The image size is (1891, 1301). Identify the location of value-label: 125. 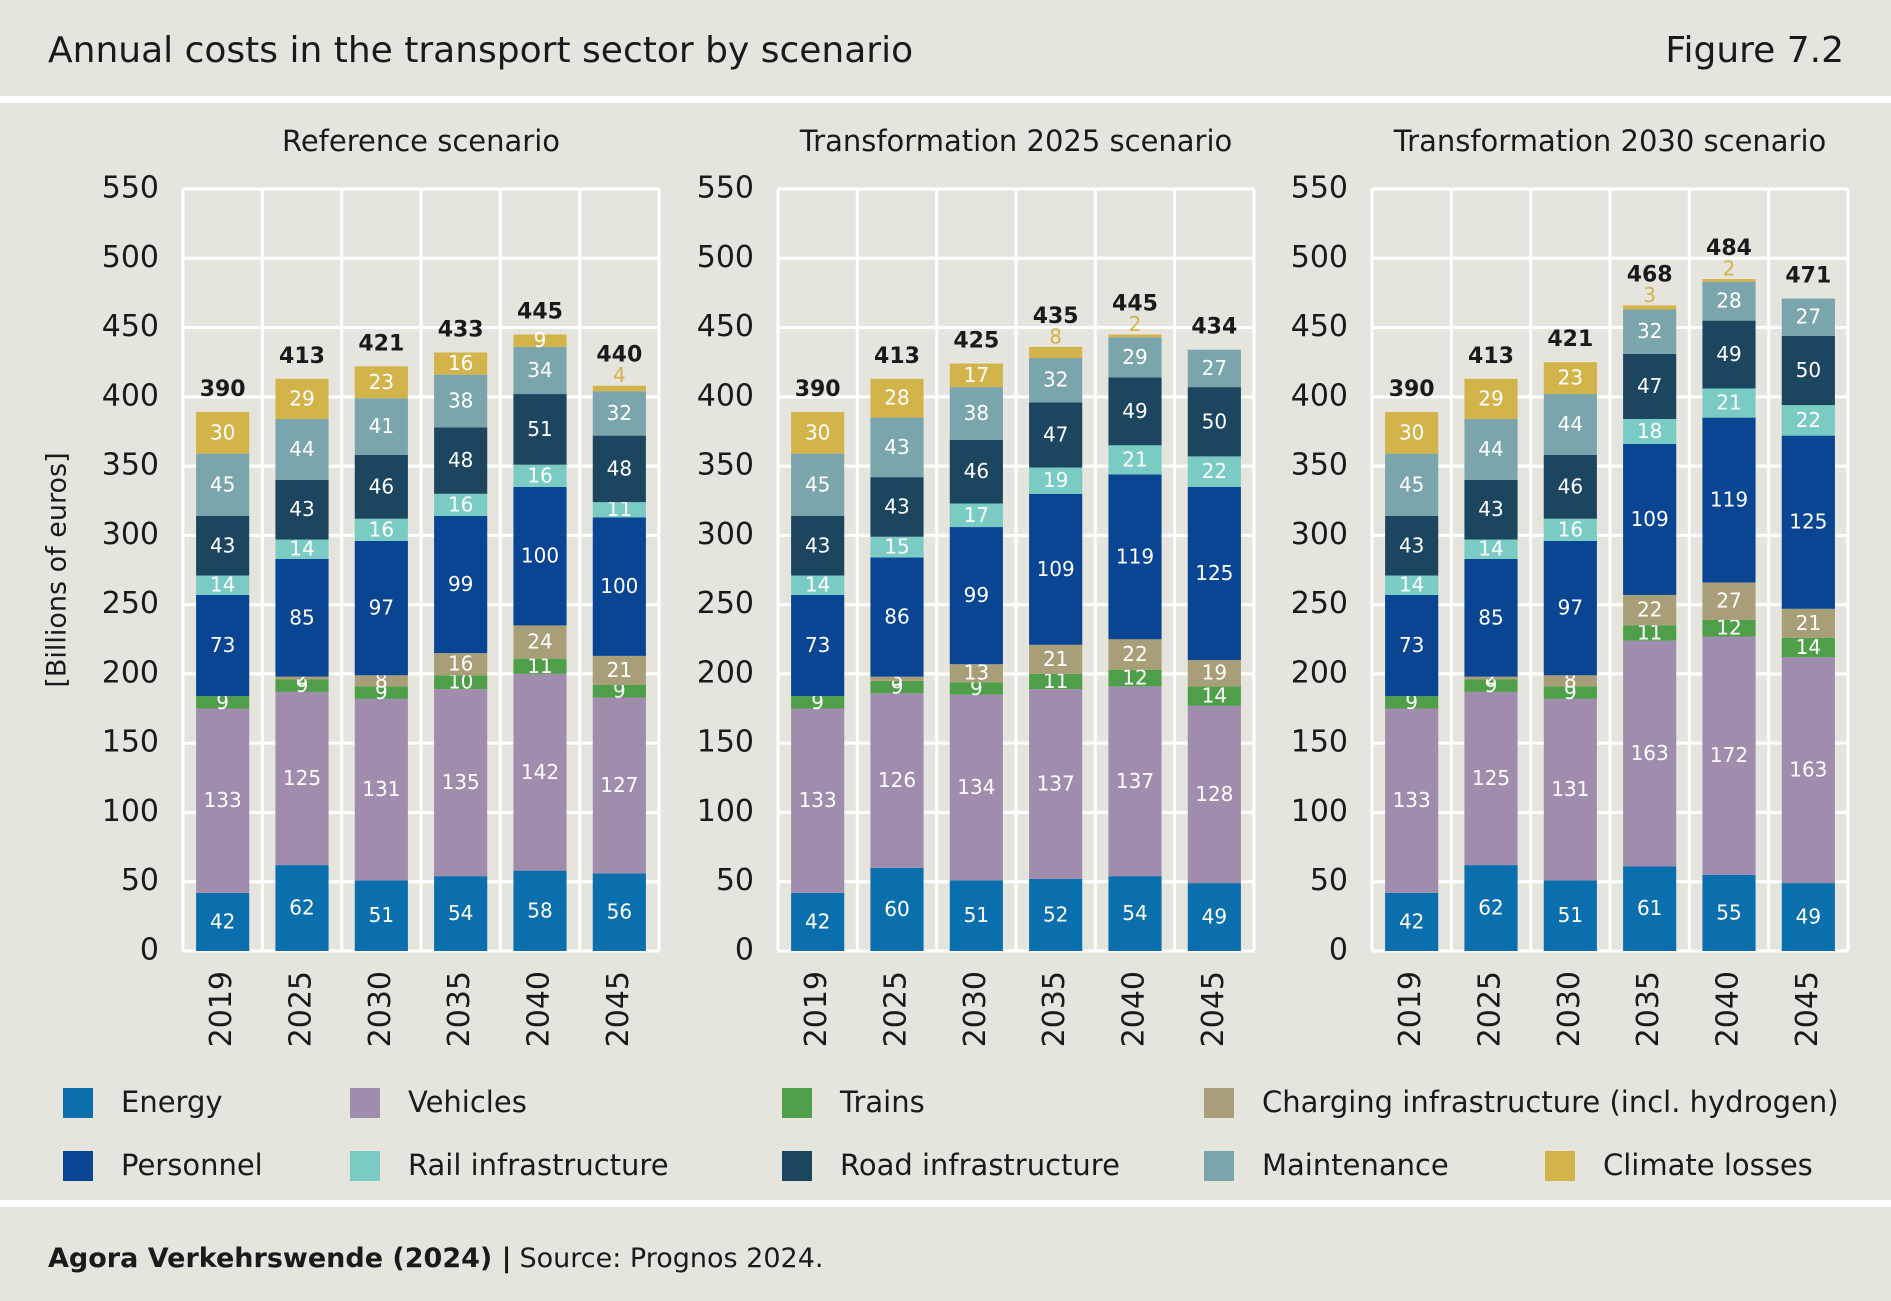
(1491, 778).